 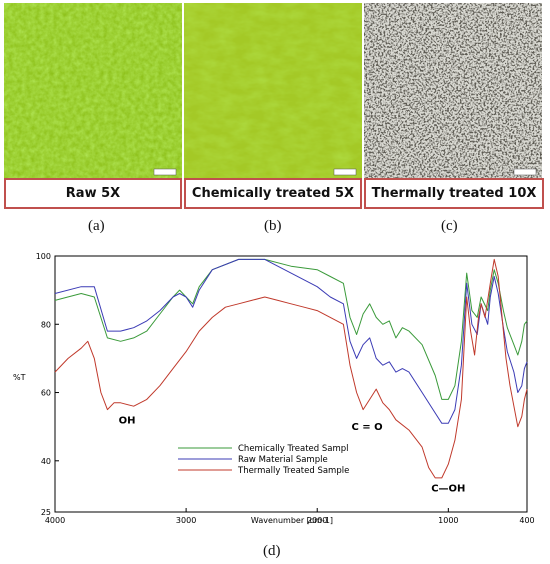 What do you see at coordinates (448, 520) in the screenshot?
I see `x-tick-label: 1000` at bounding box center [448, 520].